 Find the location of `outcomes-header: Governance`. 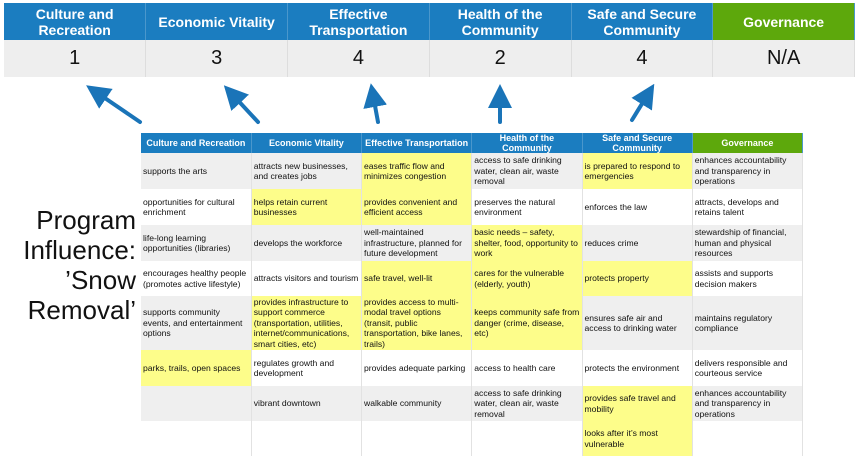

outcomes-header: Governance is located at coordinates (748, 143).